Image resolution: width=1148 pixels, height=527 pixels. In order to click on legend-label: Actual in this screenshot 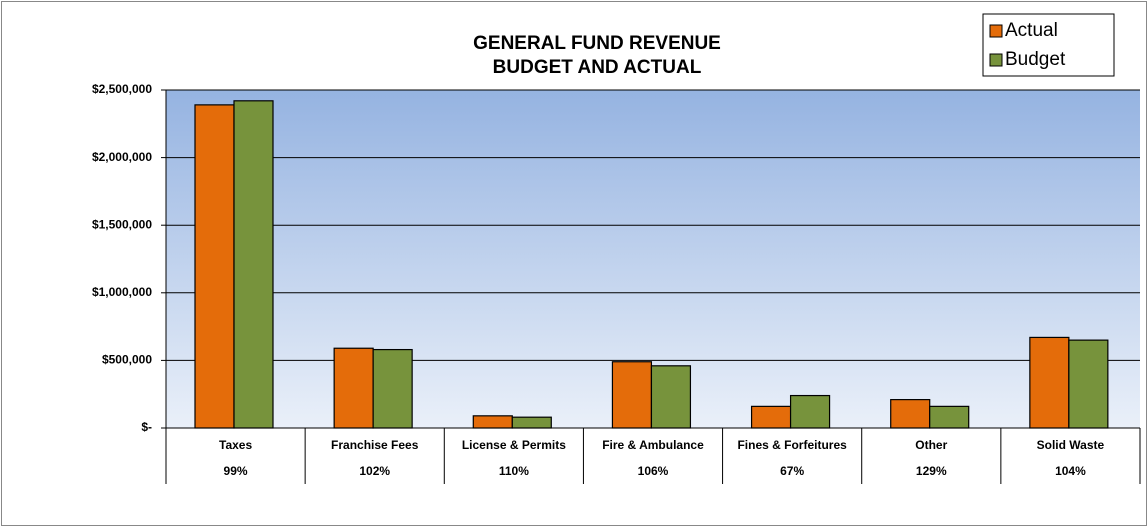, I will do `click(1031, 30)`.